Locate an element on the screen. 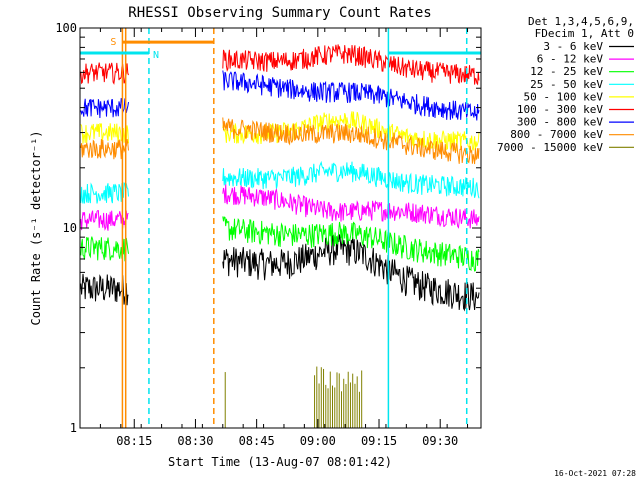 The image size is (640, 480). x-tick-label: 09:30 is located at coordinates (440, 441).